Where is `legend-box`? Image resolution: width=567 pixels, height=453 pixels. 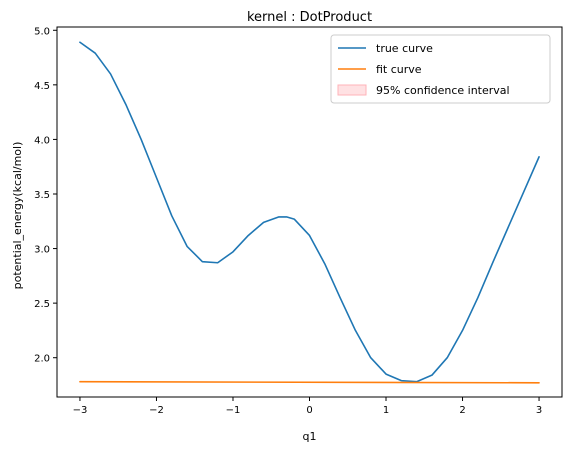
legend-box is located at coordinates (440, 69).